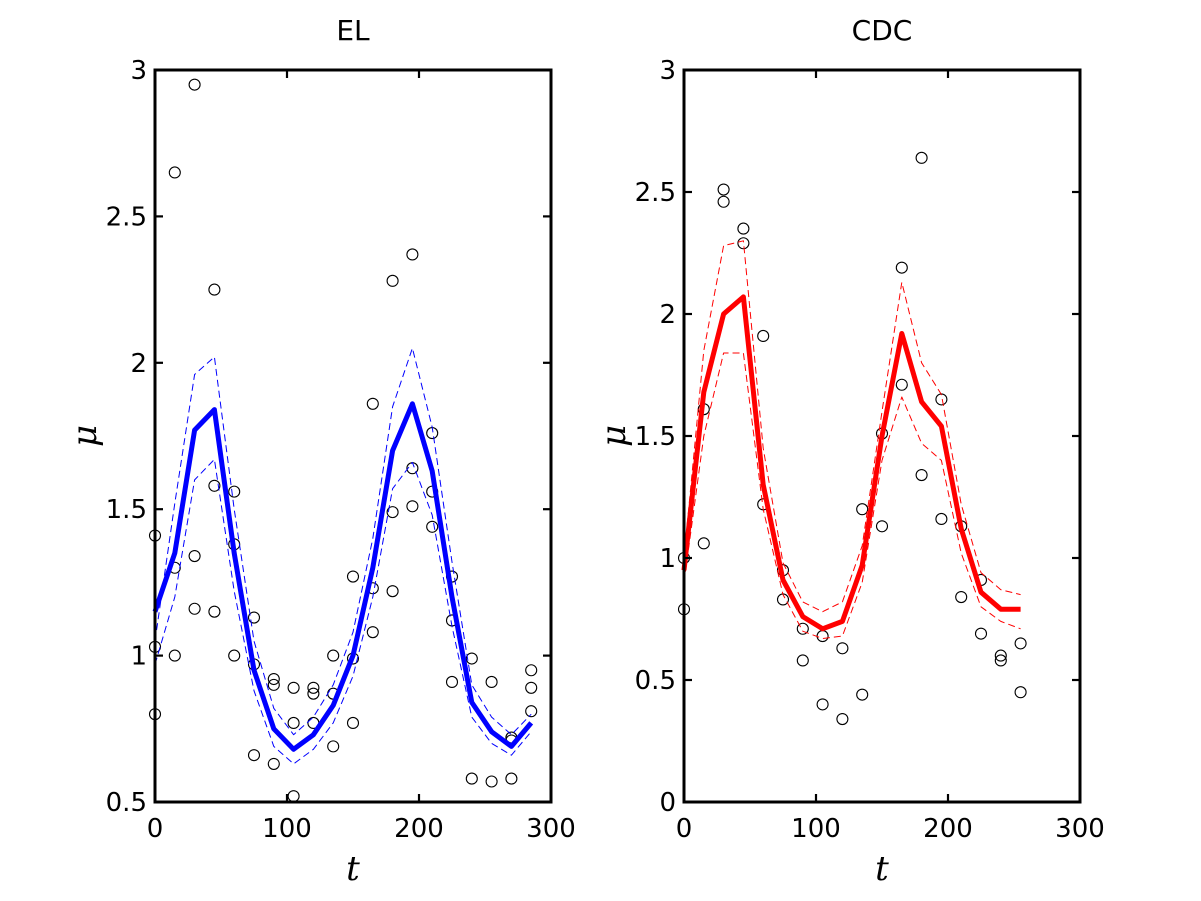  I want to click on panel-title: CDC, so click(882, 30).